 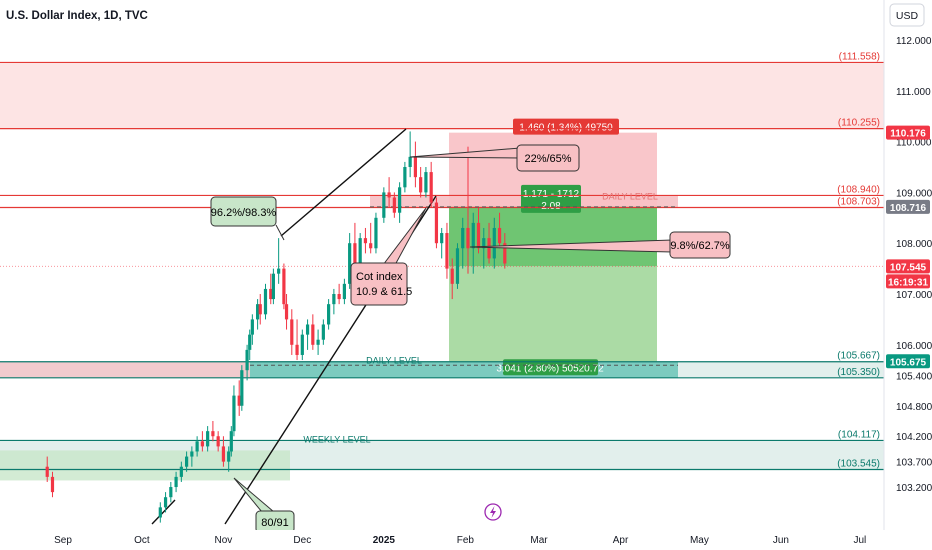 I want to click on lightning-icon, so click(x=493, y=512).